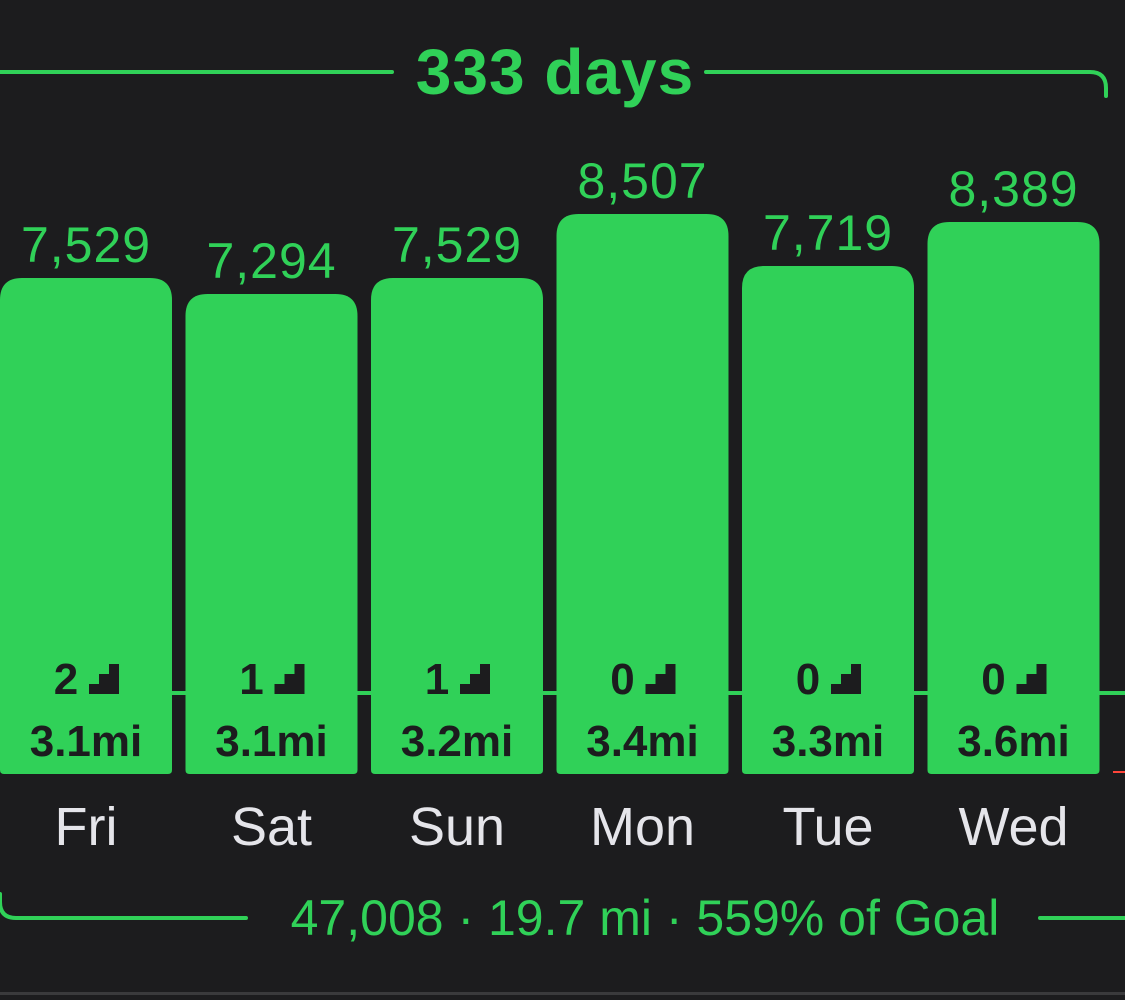 The image size is (1125, 1000). I want to click on floors-count: 2, so click(66, 679).